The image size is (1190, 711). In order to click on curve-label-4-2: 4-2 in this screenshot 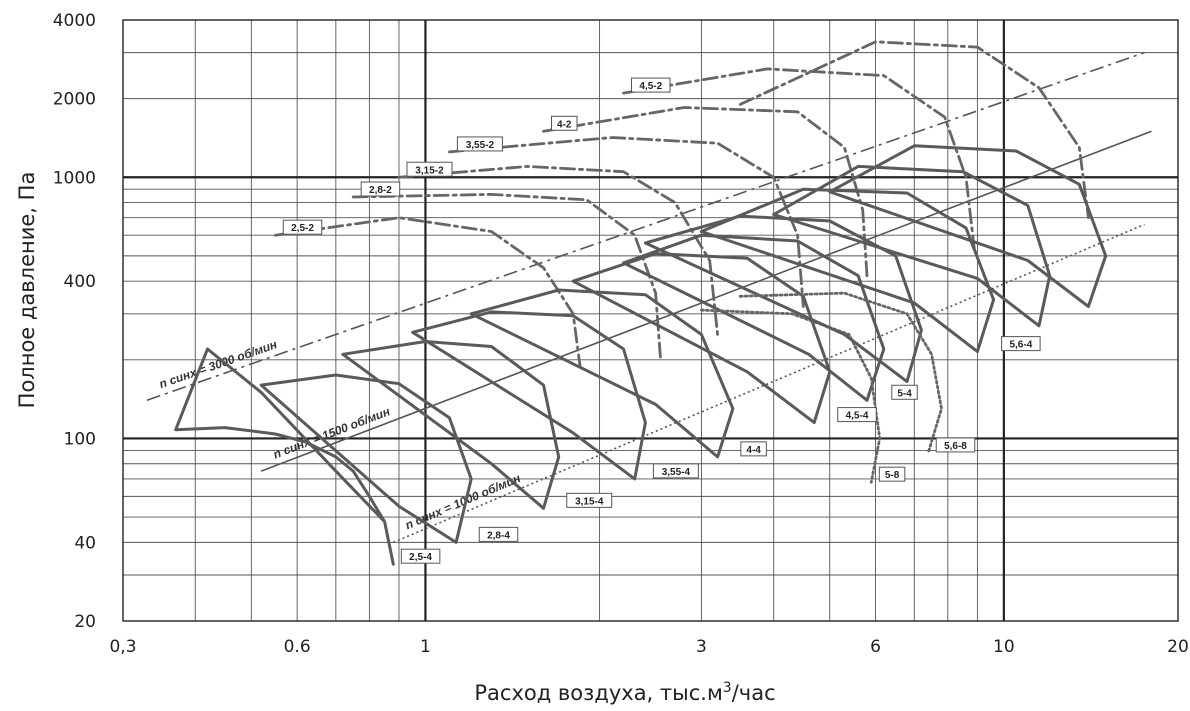, I will do `click(564, 124)`.